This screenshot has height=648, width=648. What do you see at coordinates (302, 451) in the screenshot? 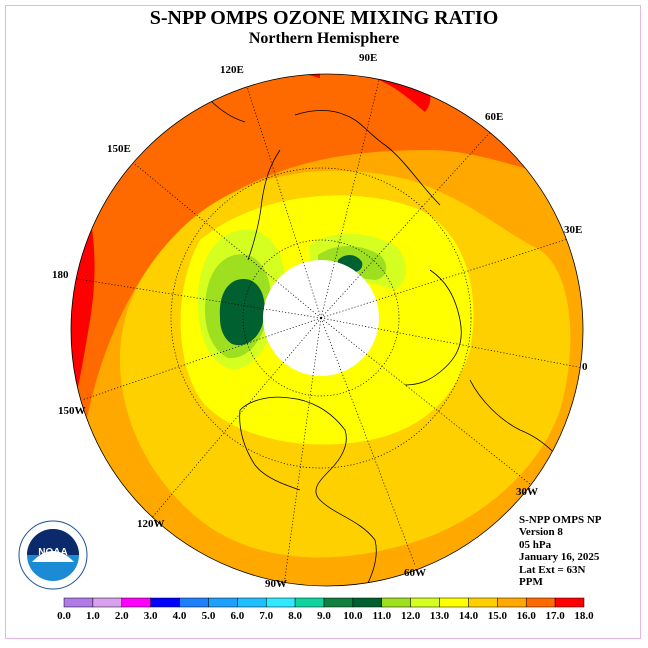
I see `meridian-90w` at bounding box center [302, 451].